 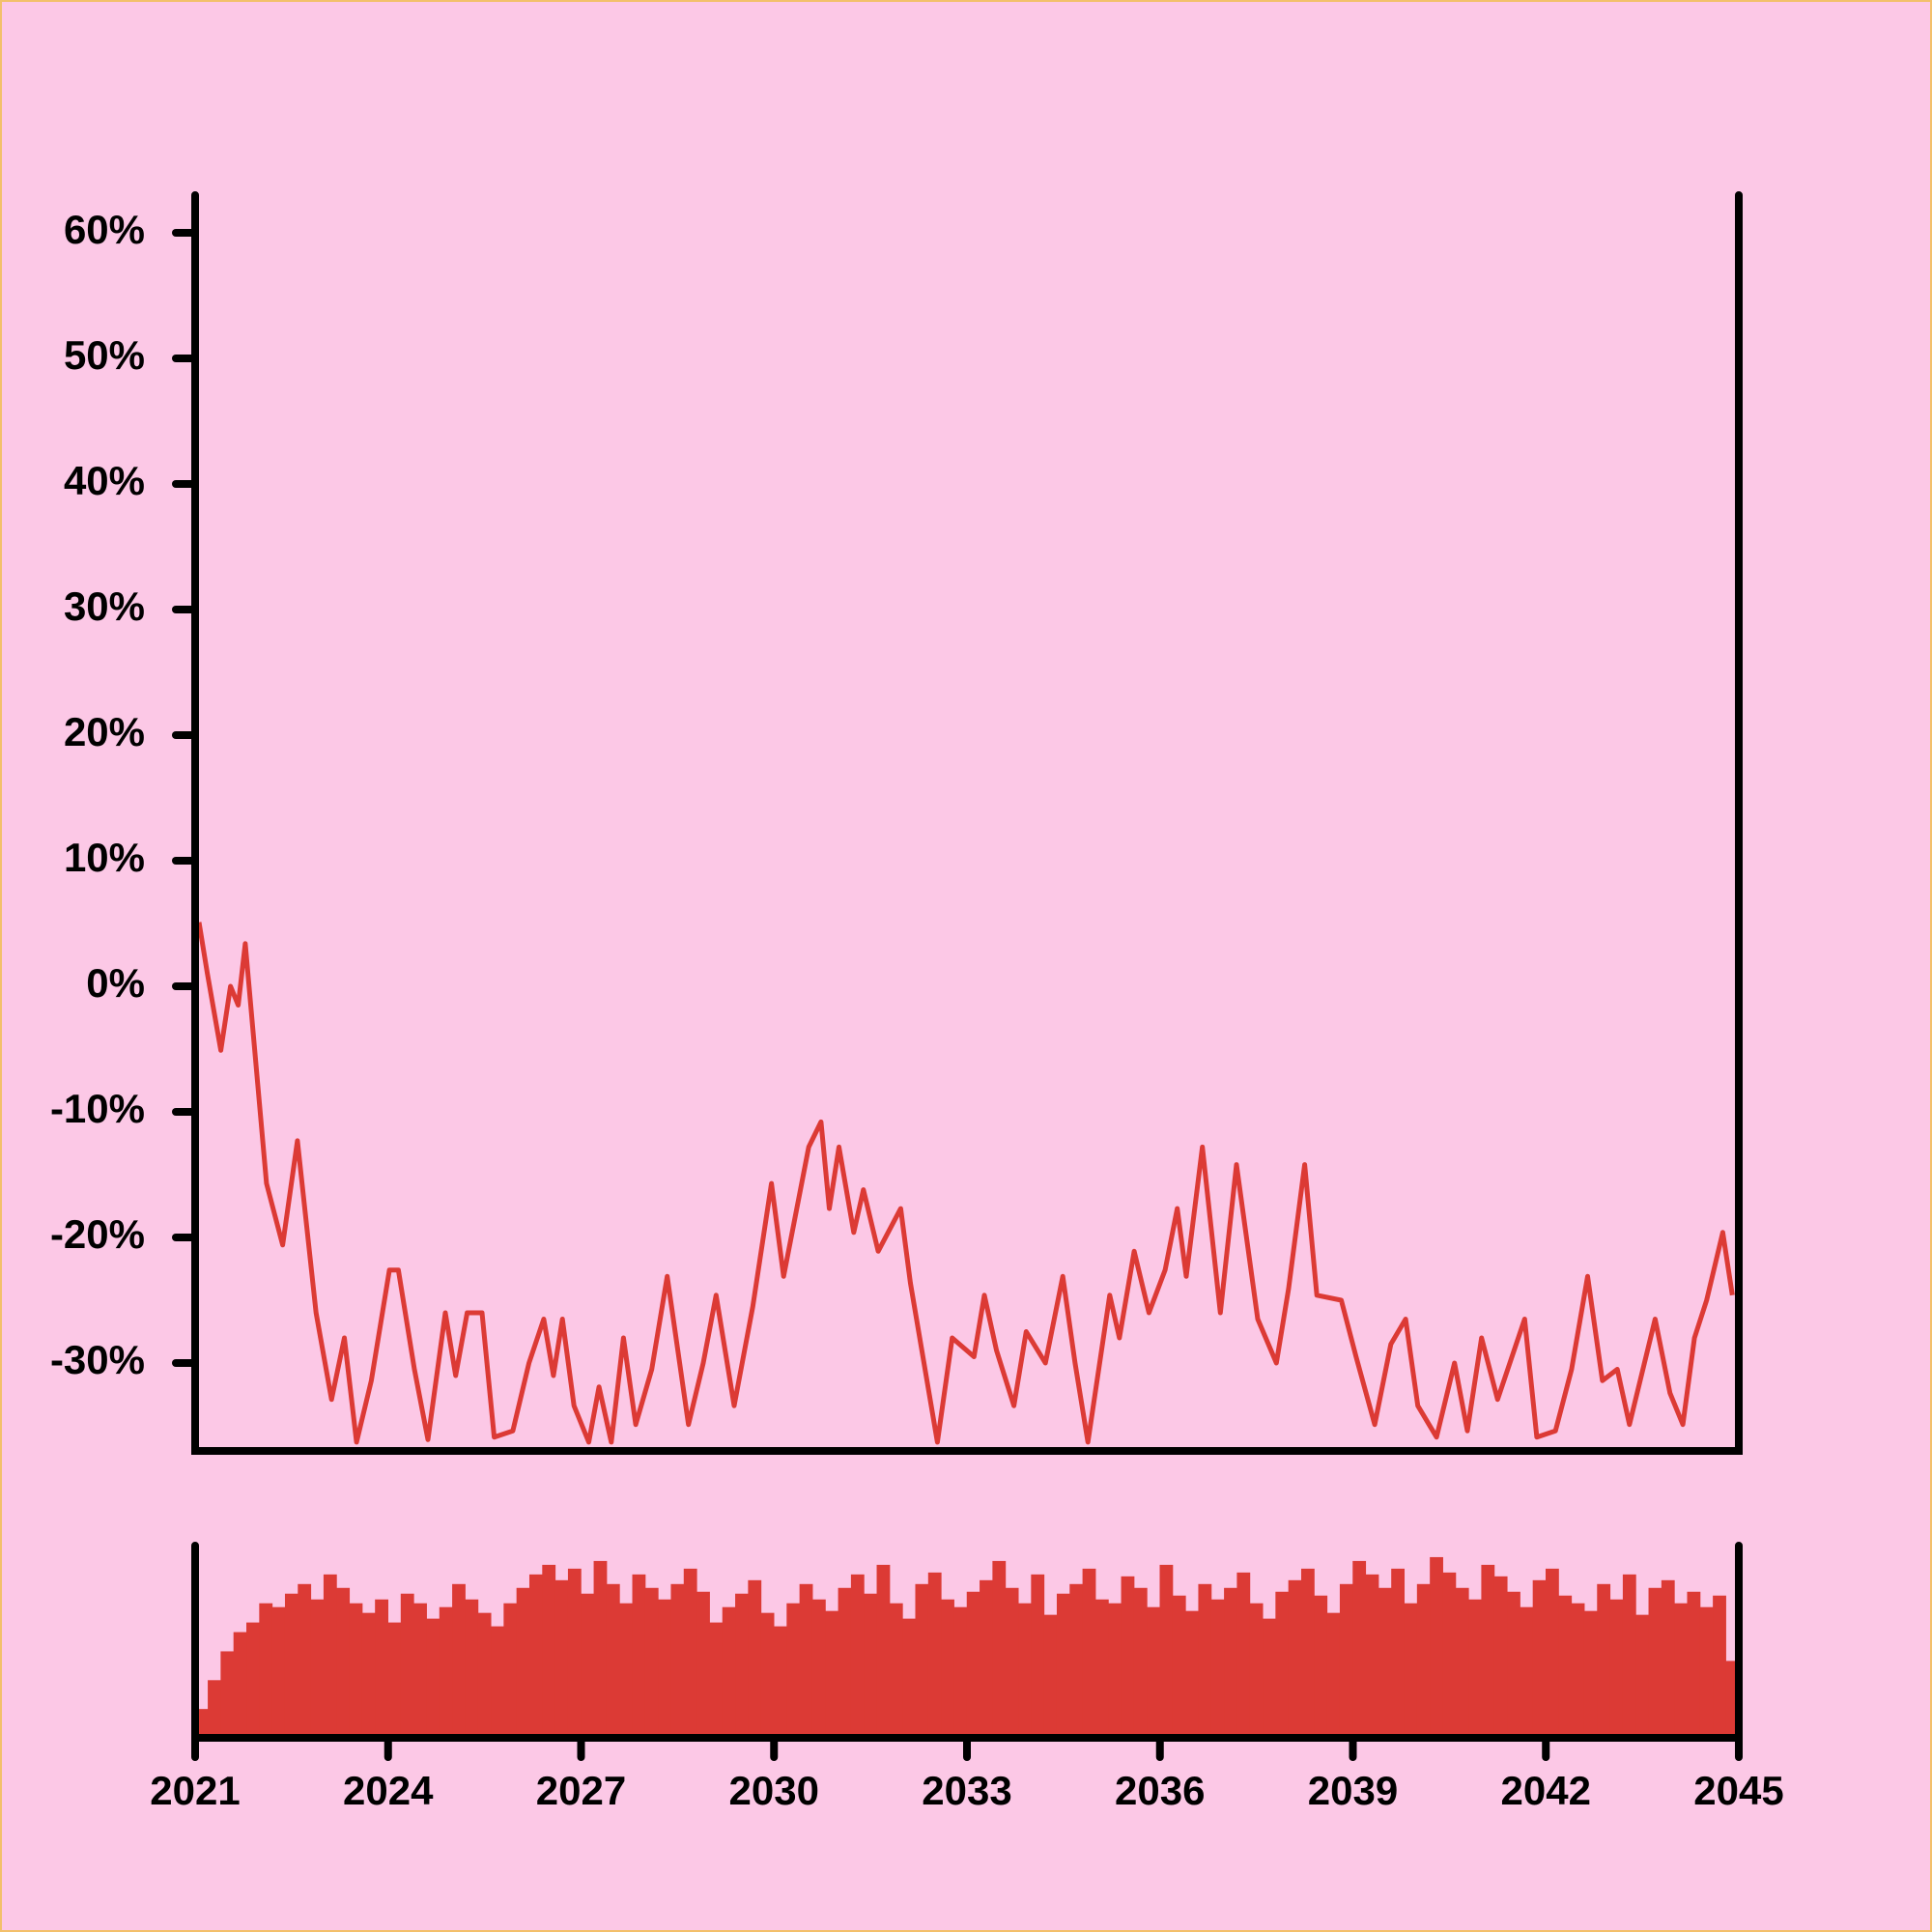 What do you see at coordinates (97, 1234) in the screenshot?
I see `y-tick-label: -20%` at bounding box center [97, 1234].